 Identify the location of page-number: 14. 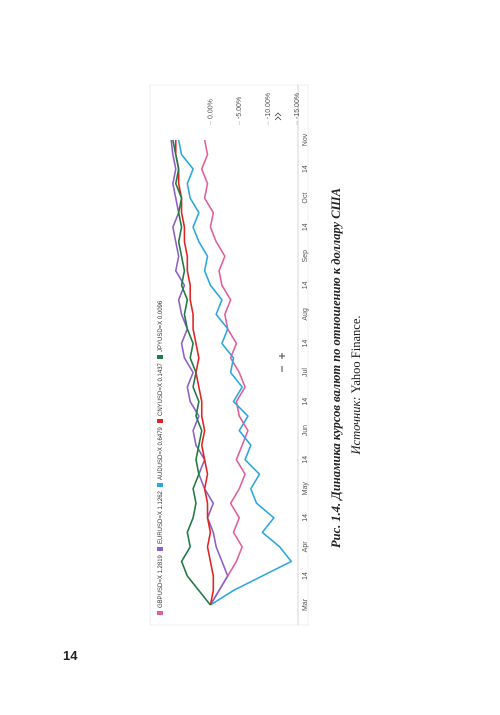
(70, 655).